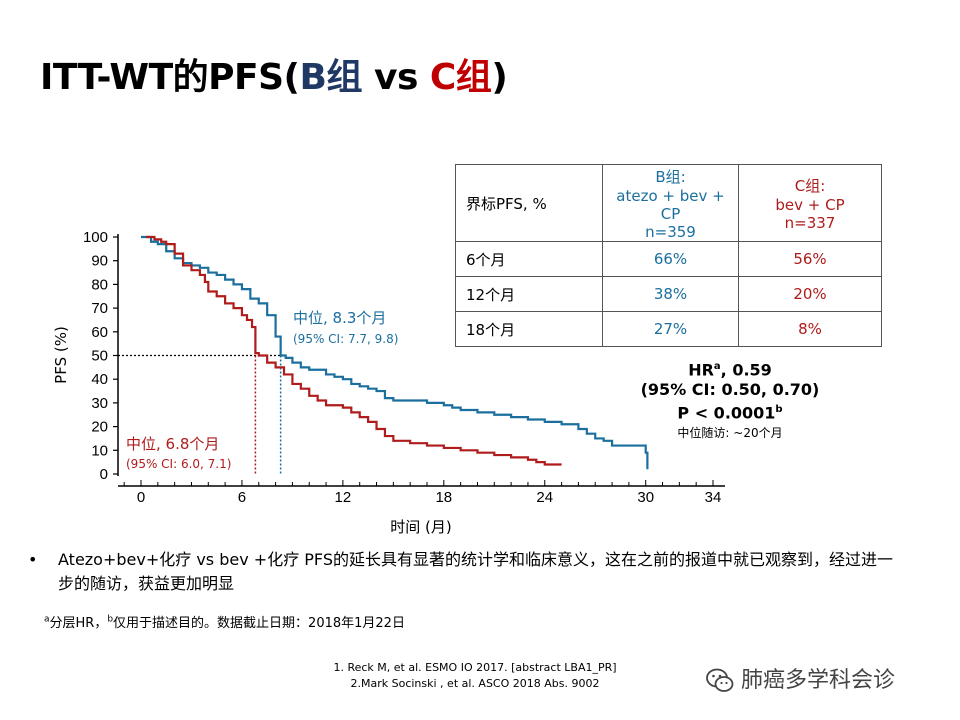 This screenshot has width=960, height=720. I want to click on group-b-name: B组:, so click(670, 176).